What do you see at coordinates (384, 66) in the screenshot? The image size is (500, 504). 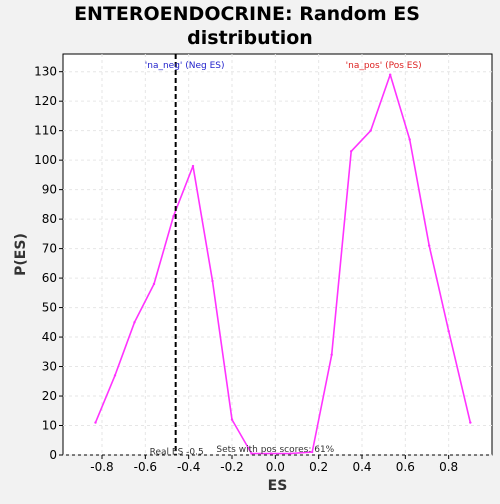 I see `pos-es-label: 'na_pos' (Pos ES)` at bounding box center [384, 66].